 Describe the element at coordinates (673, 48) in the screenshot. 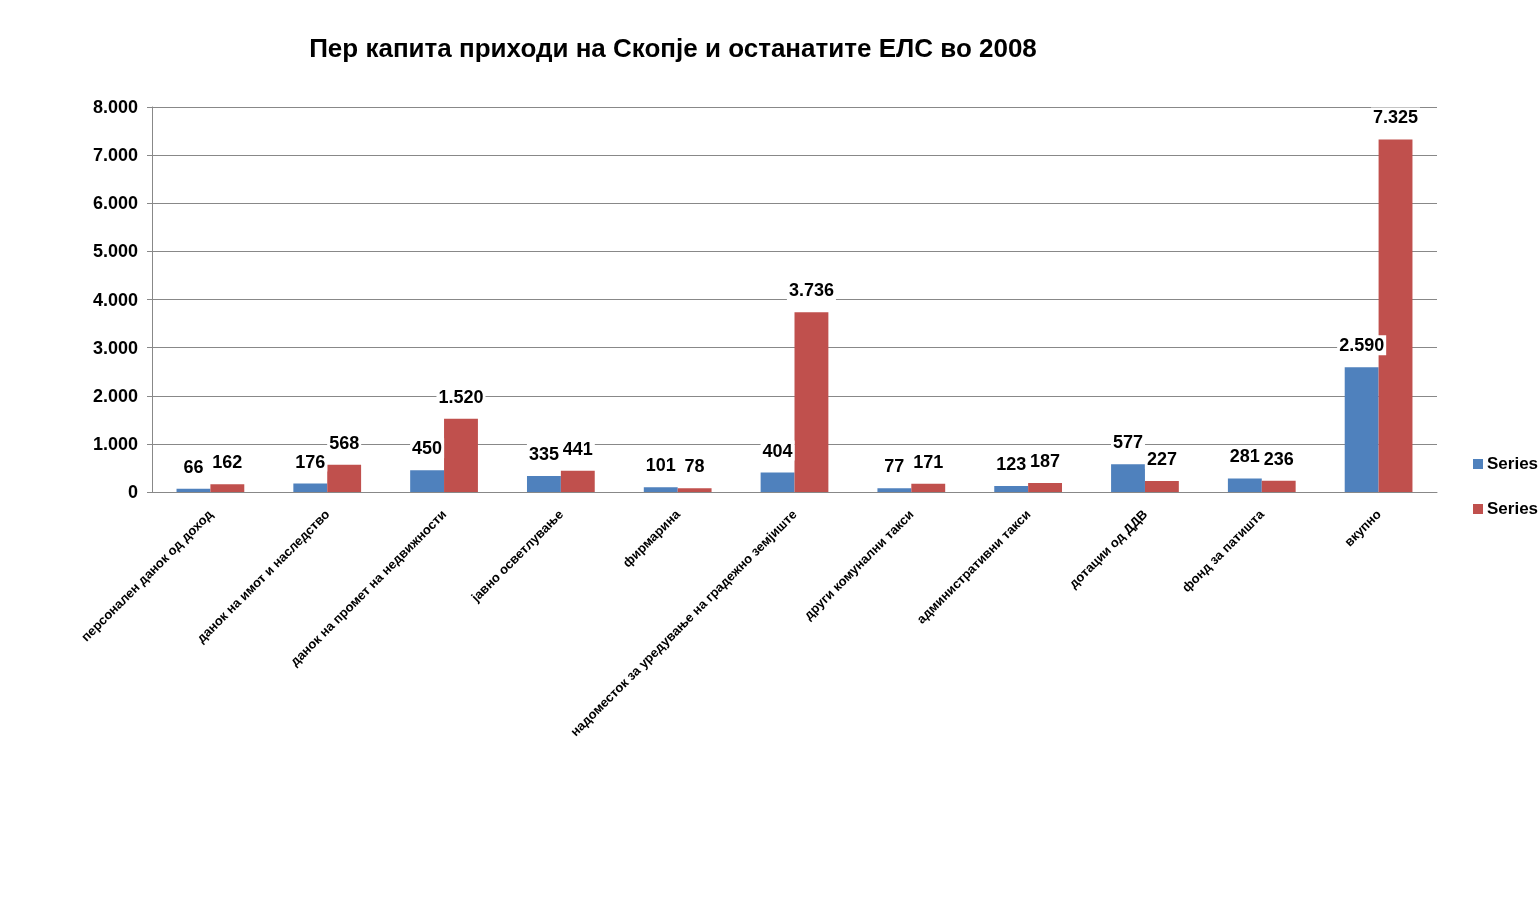

I see `chart-title: Пер капита приходи на Скопје и останатите ЕЛС во 2008` at that location.